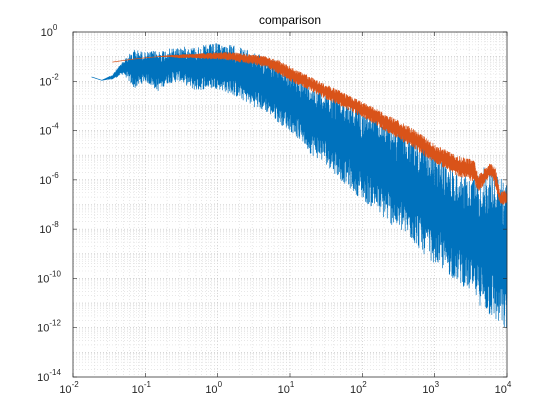 Image resolution: width=560 pixels, height=420 pixels. Describe the element at coordinates (49, 179) in the screenshot. I see `y-tick-label: 10⁻⁶` at that location.